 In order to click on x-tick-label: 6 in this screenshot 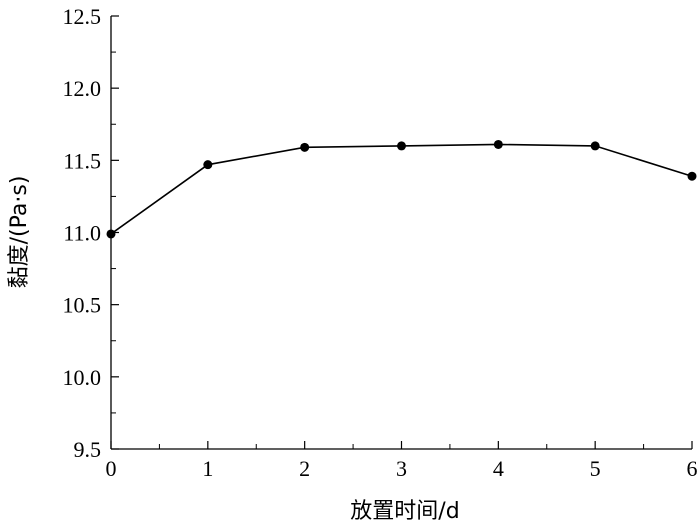, I will do `click(692, 468)`.